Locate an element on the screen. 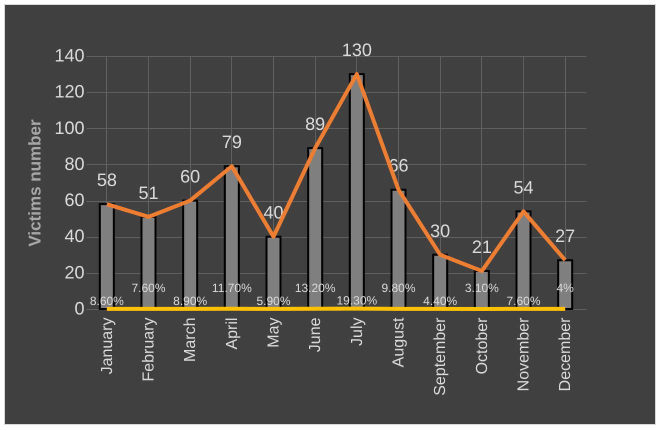  data-label: 19.30% is located at coordinates (357, 301).